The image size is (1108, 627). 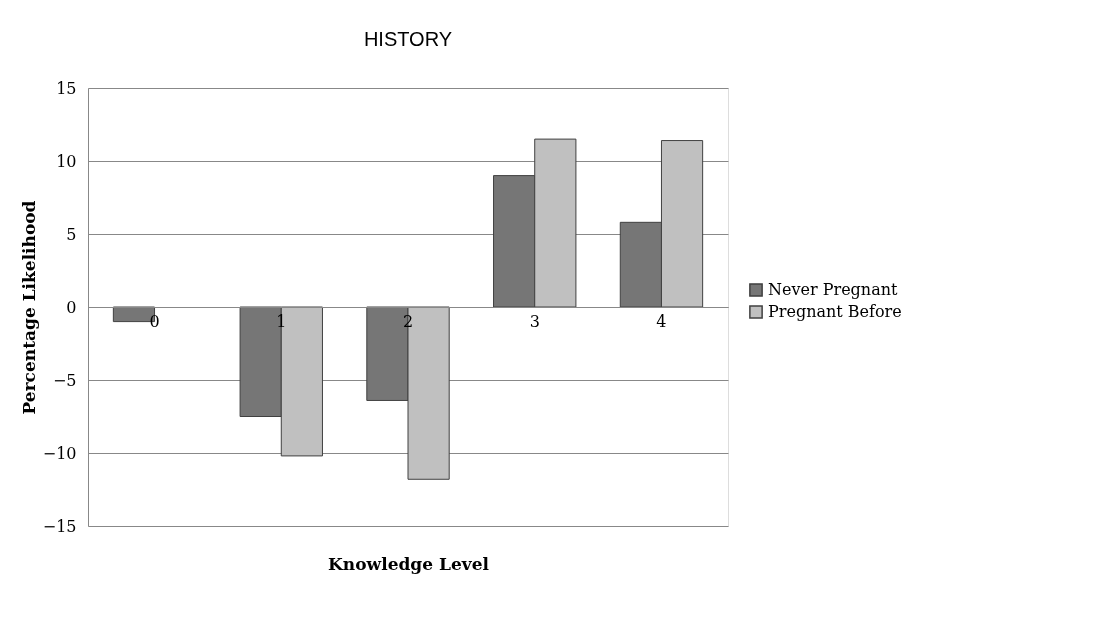 What do you see at coordinates (59, 526) in the screenshot?
I see `y-tick-label: −15` at bounding box center [59, 526].